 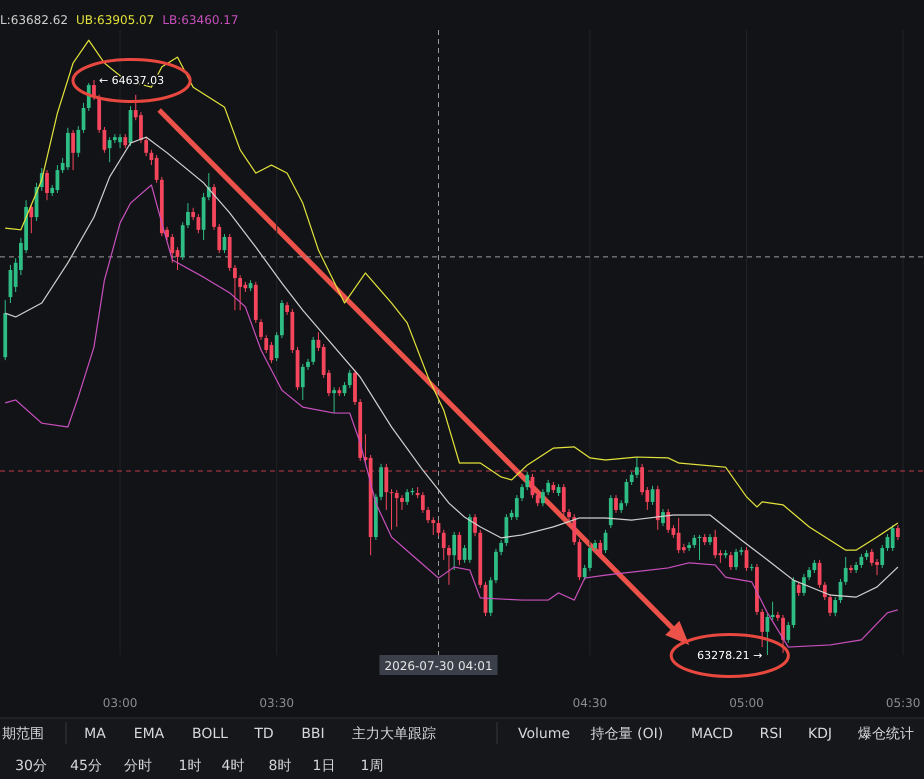 I want to click on x-tick-label: 05:00, so click(x=746, y=703).